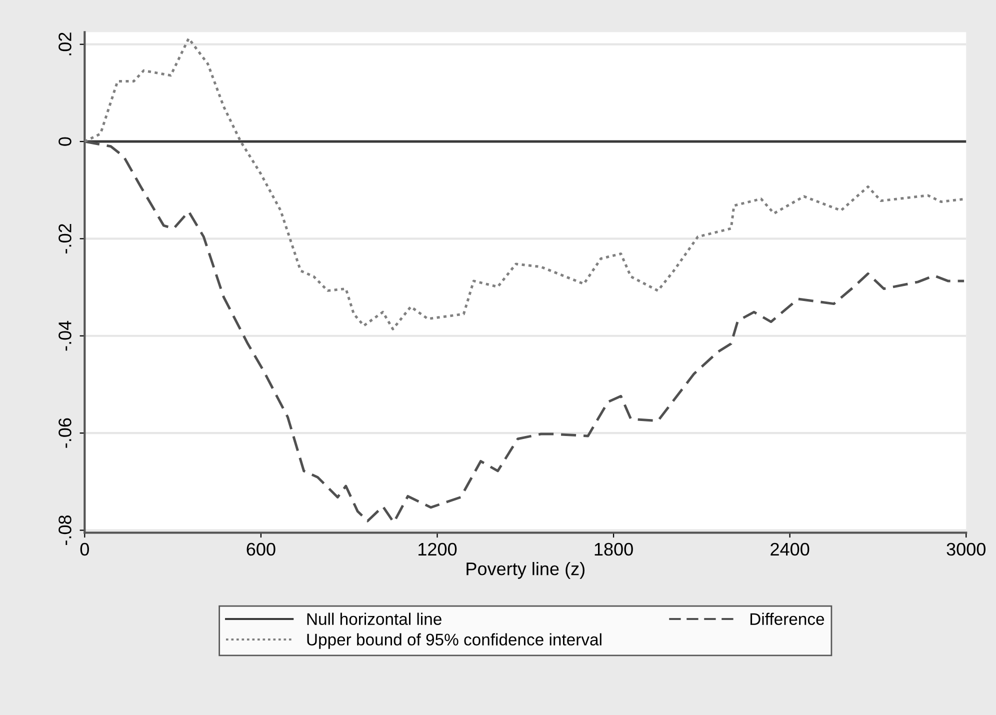 The image size is (996, 715). I want to click on y-tick-label: -.08, so click(65, 530).